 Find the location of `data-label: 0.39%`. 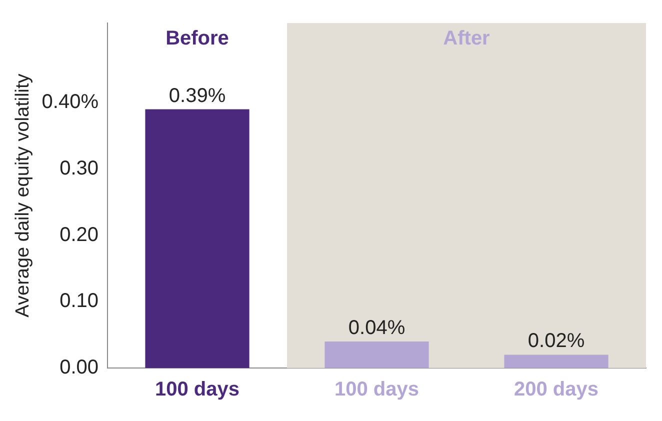

data-label: 0.39% is located at coordinates (197, 95).